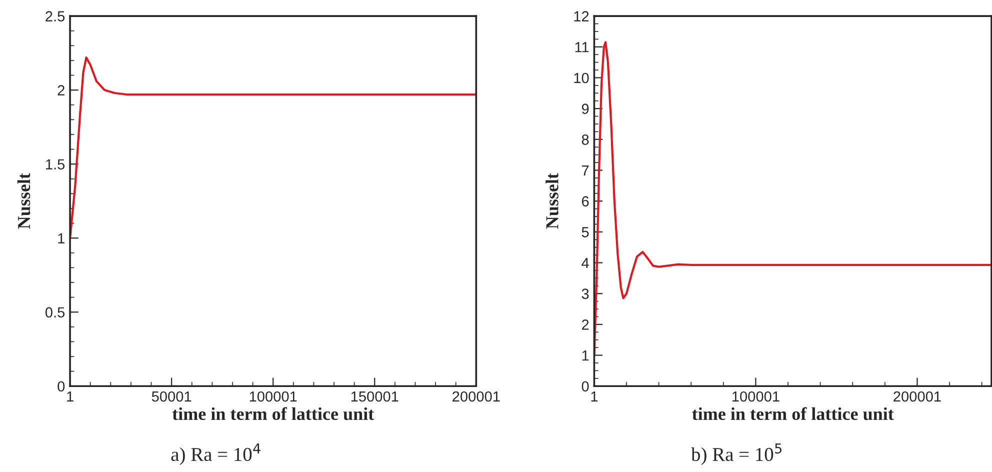 The image size is (992, 472). I want to click on y-tick-label: 6, so click(585, 201).